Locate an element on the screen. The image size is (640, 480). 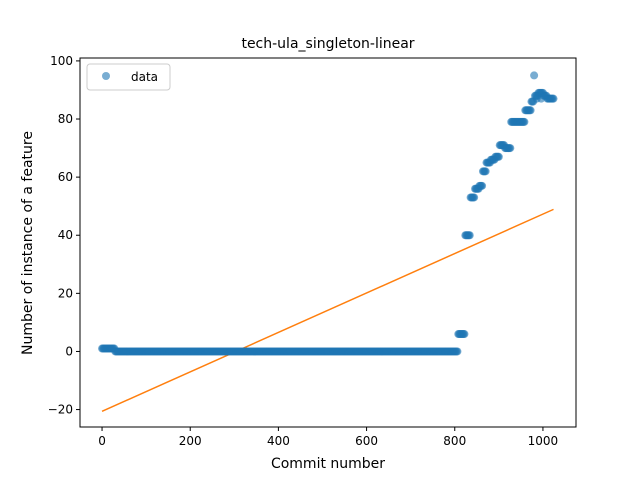
legend: data is located at coordinates (128, 77).